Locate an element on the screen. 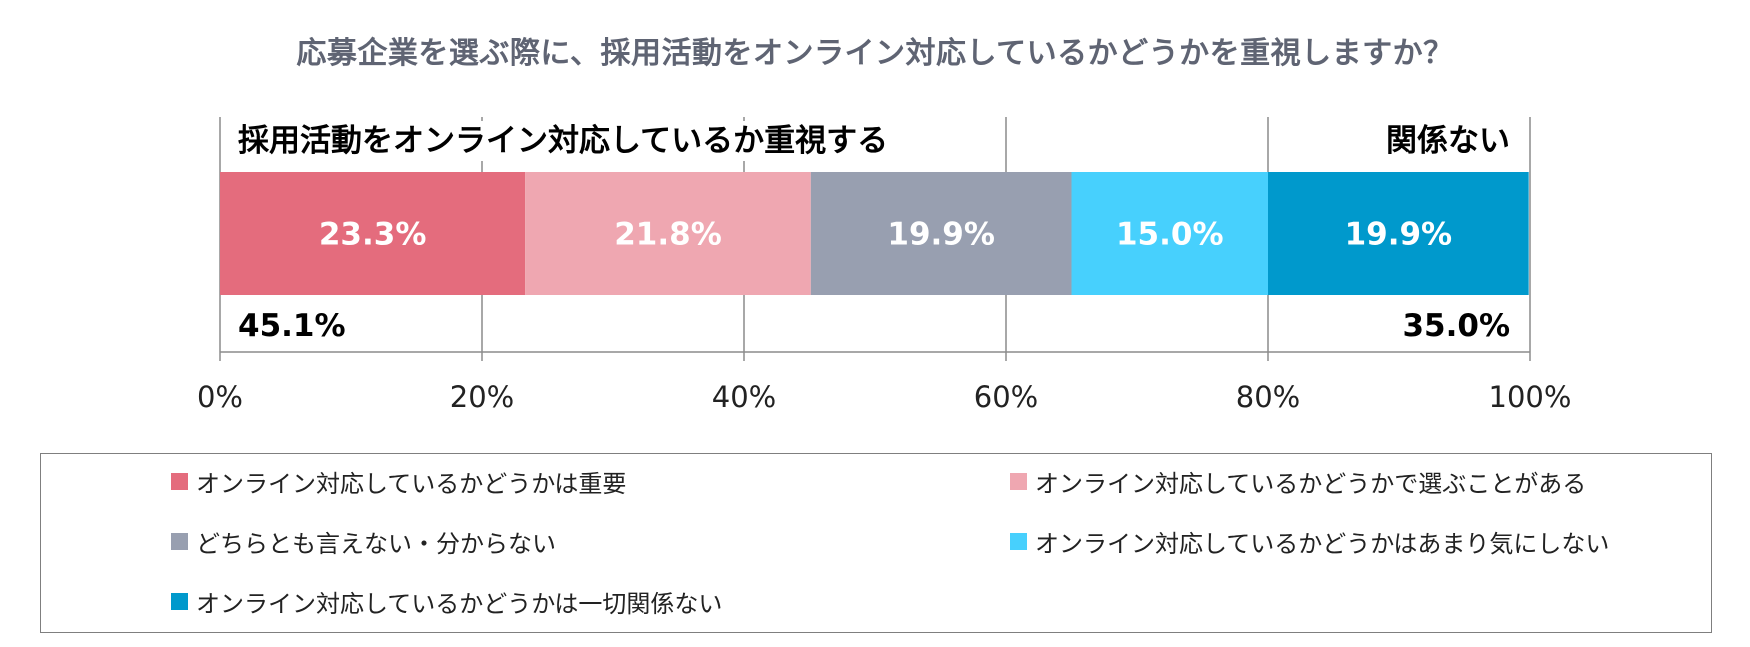 This screenshot has width=1750, height=647. legend-label: オンライン対応しているかどうかは一切関係ない is located at coordinates (459, 603).